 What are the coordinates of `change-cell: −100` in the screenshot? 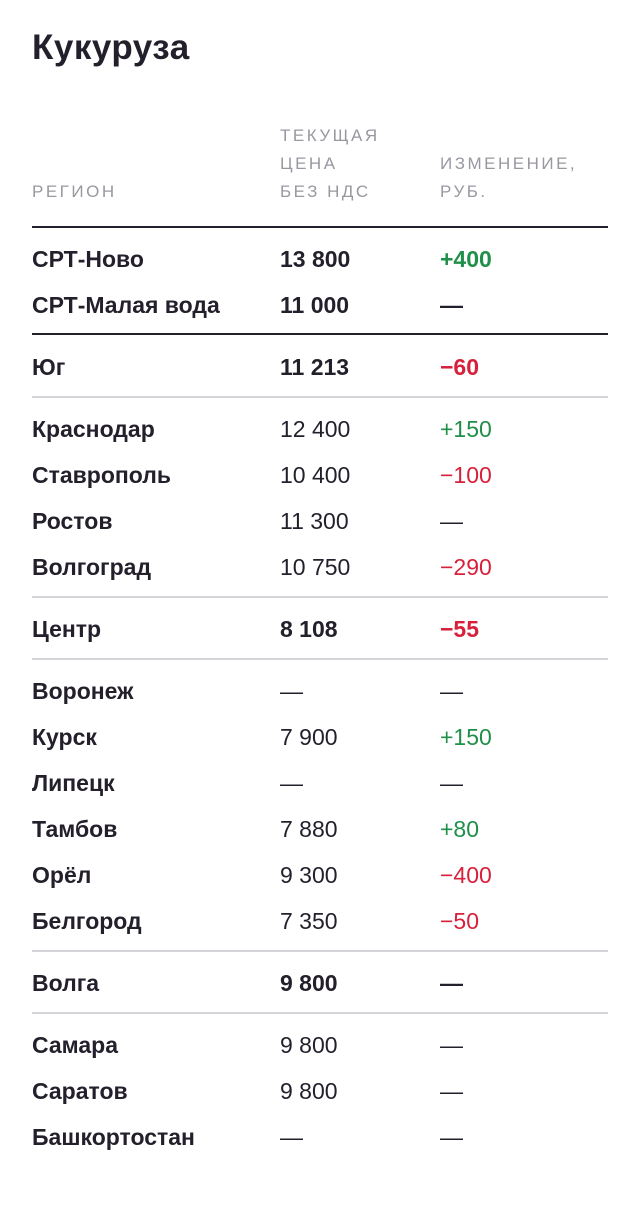 It's located at (466, 475).